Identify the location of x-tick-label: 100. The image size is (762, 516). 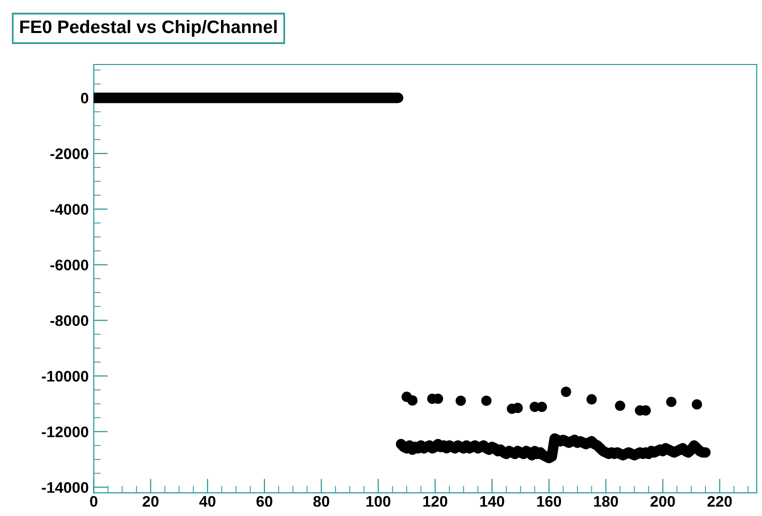
(378, 501).